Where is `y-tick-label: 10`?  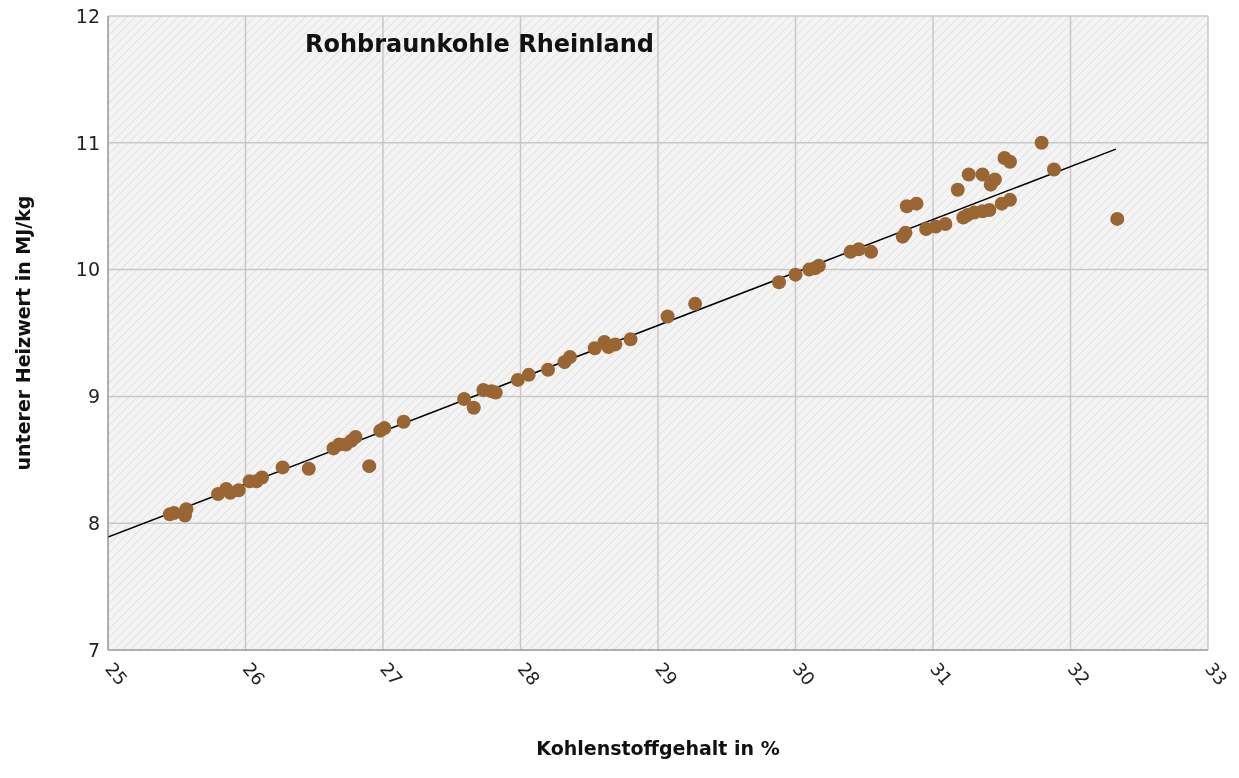
y-tick-label: 10 is located at coordinates (87, 269).